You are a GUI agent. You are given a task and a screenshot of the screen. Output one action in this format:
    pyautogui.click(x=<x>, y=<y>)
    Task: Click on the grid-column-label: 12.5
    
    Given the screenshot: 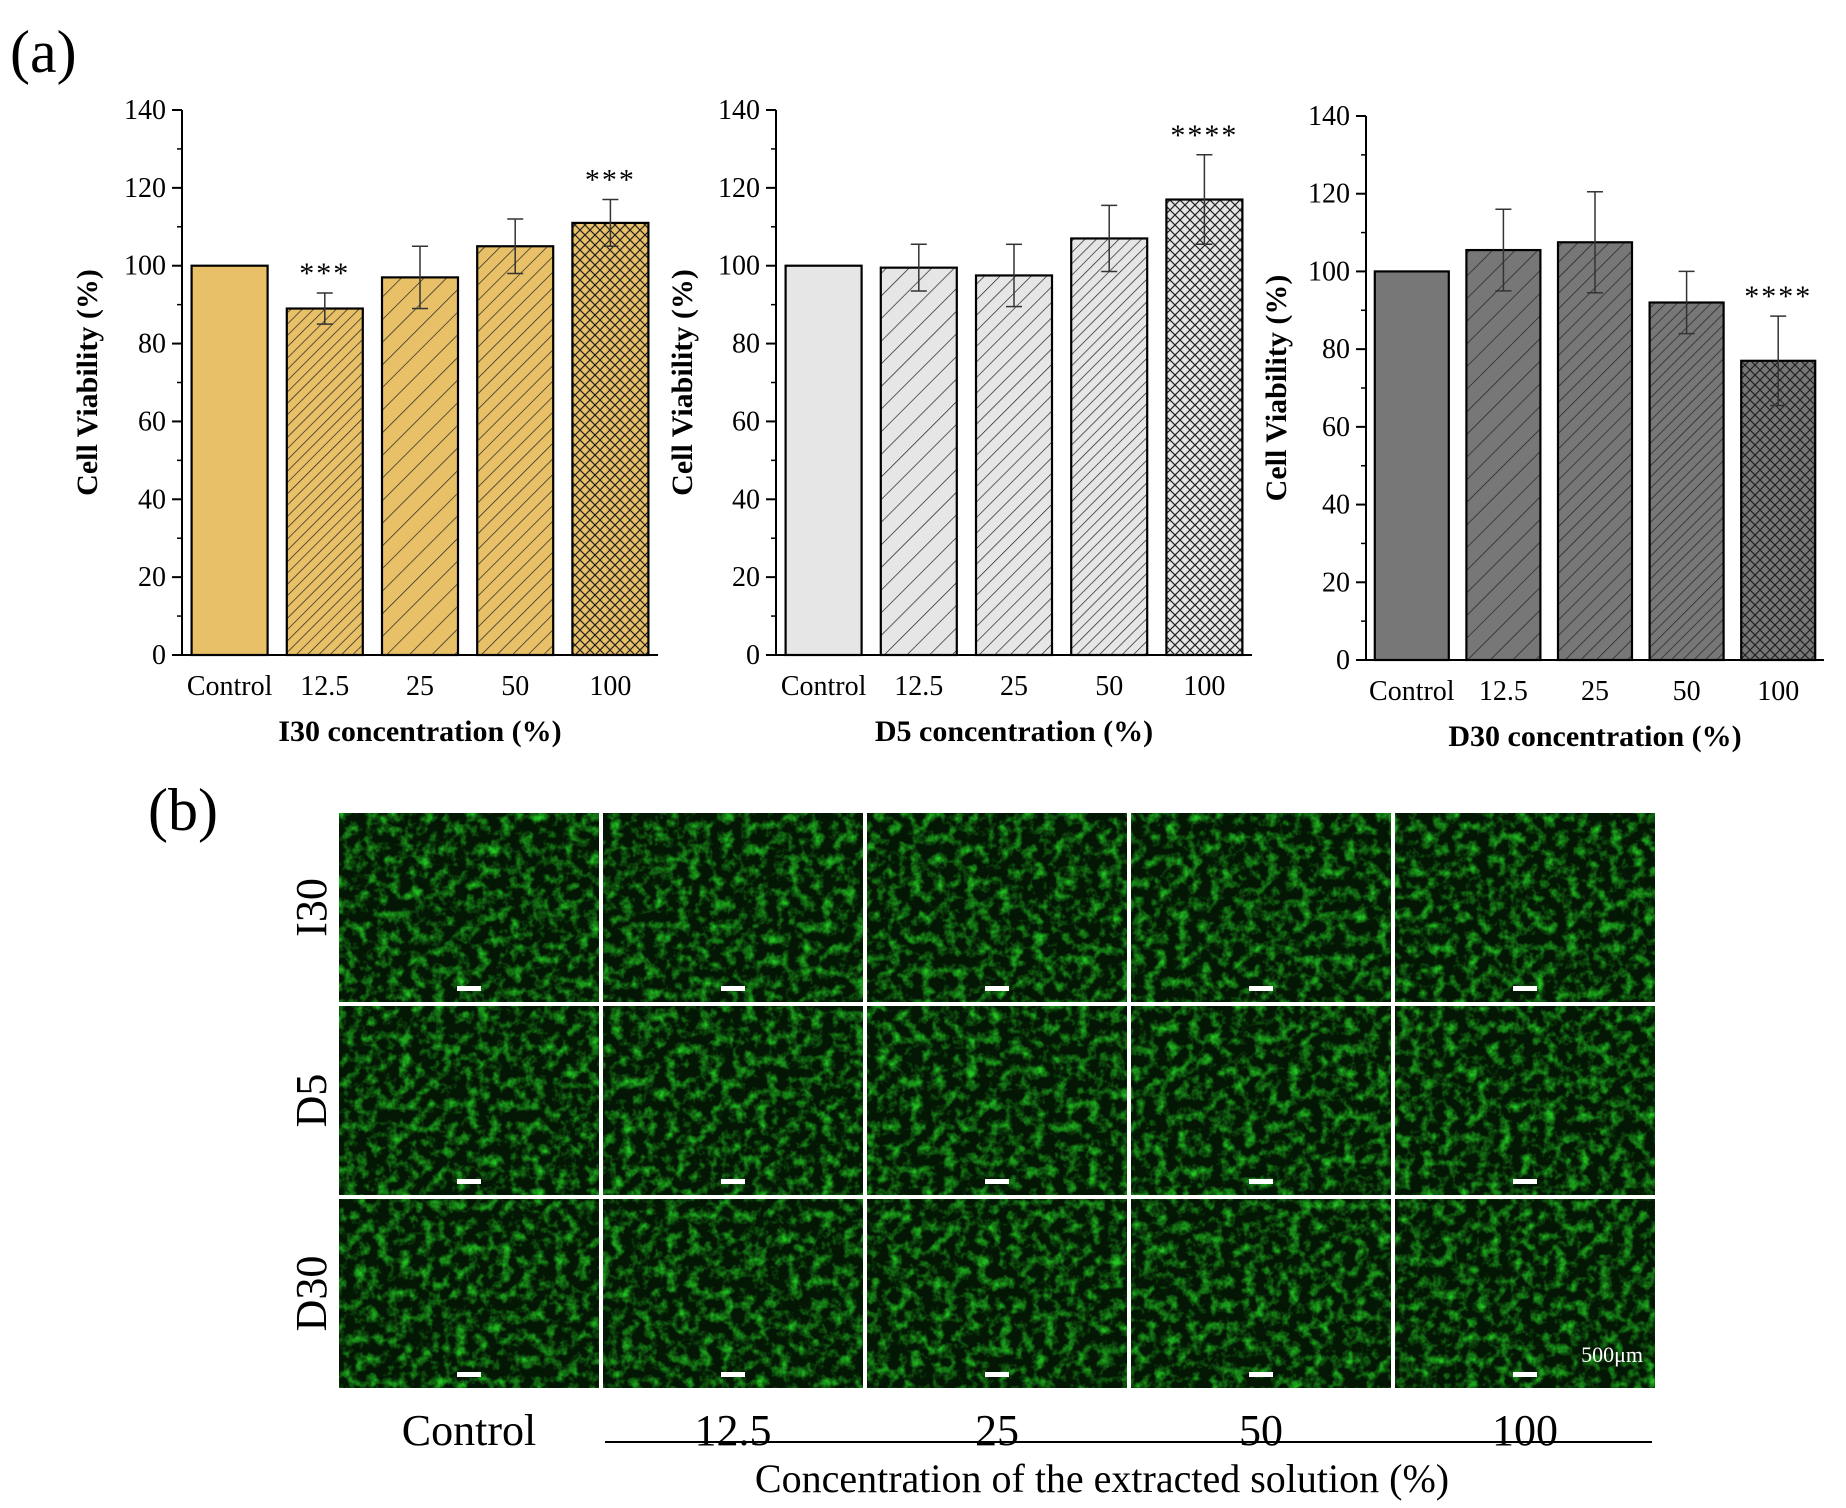 What is the action you would take?
    pyautogui.click(x=733, y=1430)
    